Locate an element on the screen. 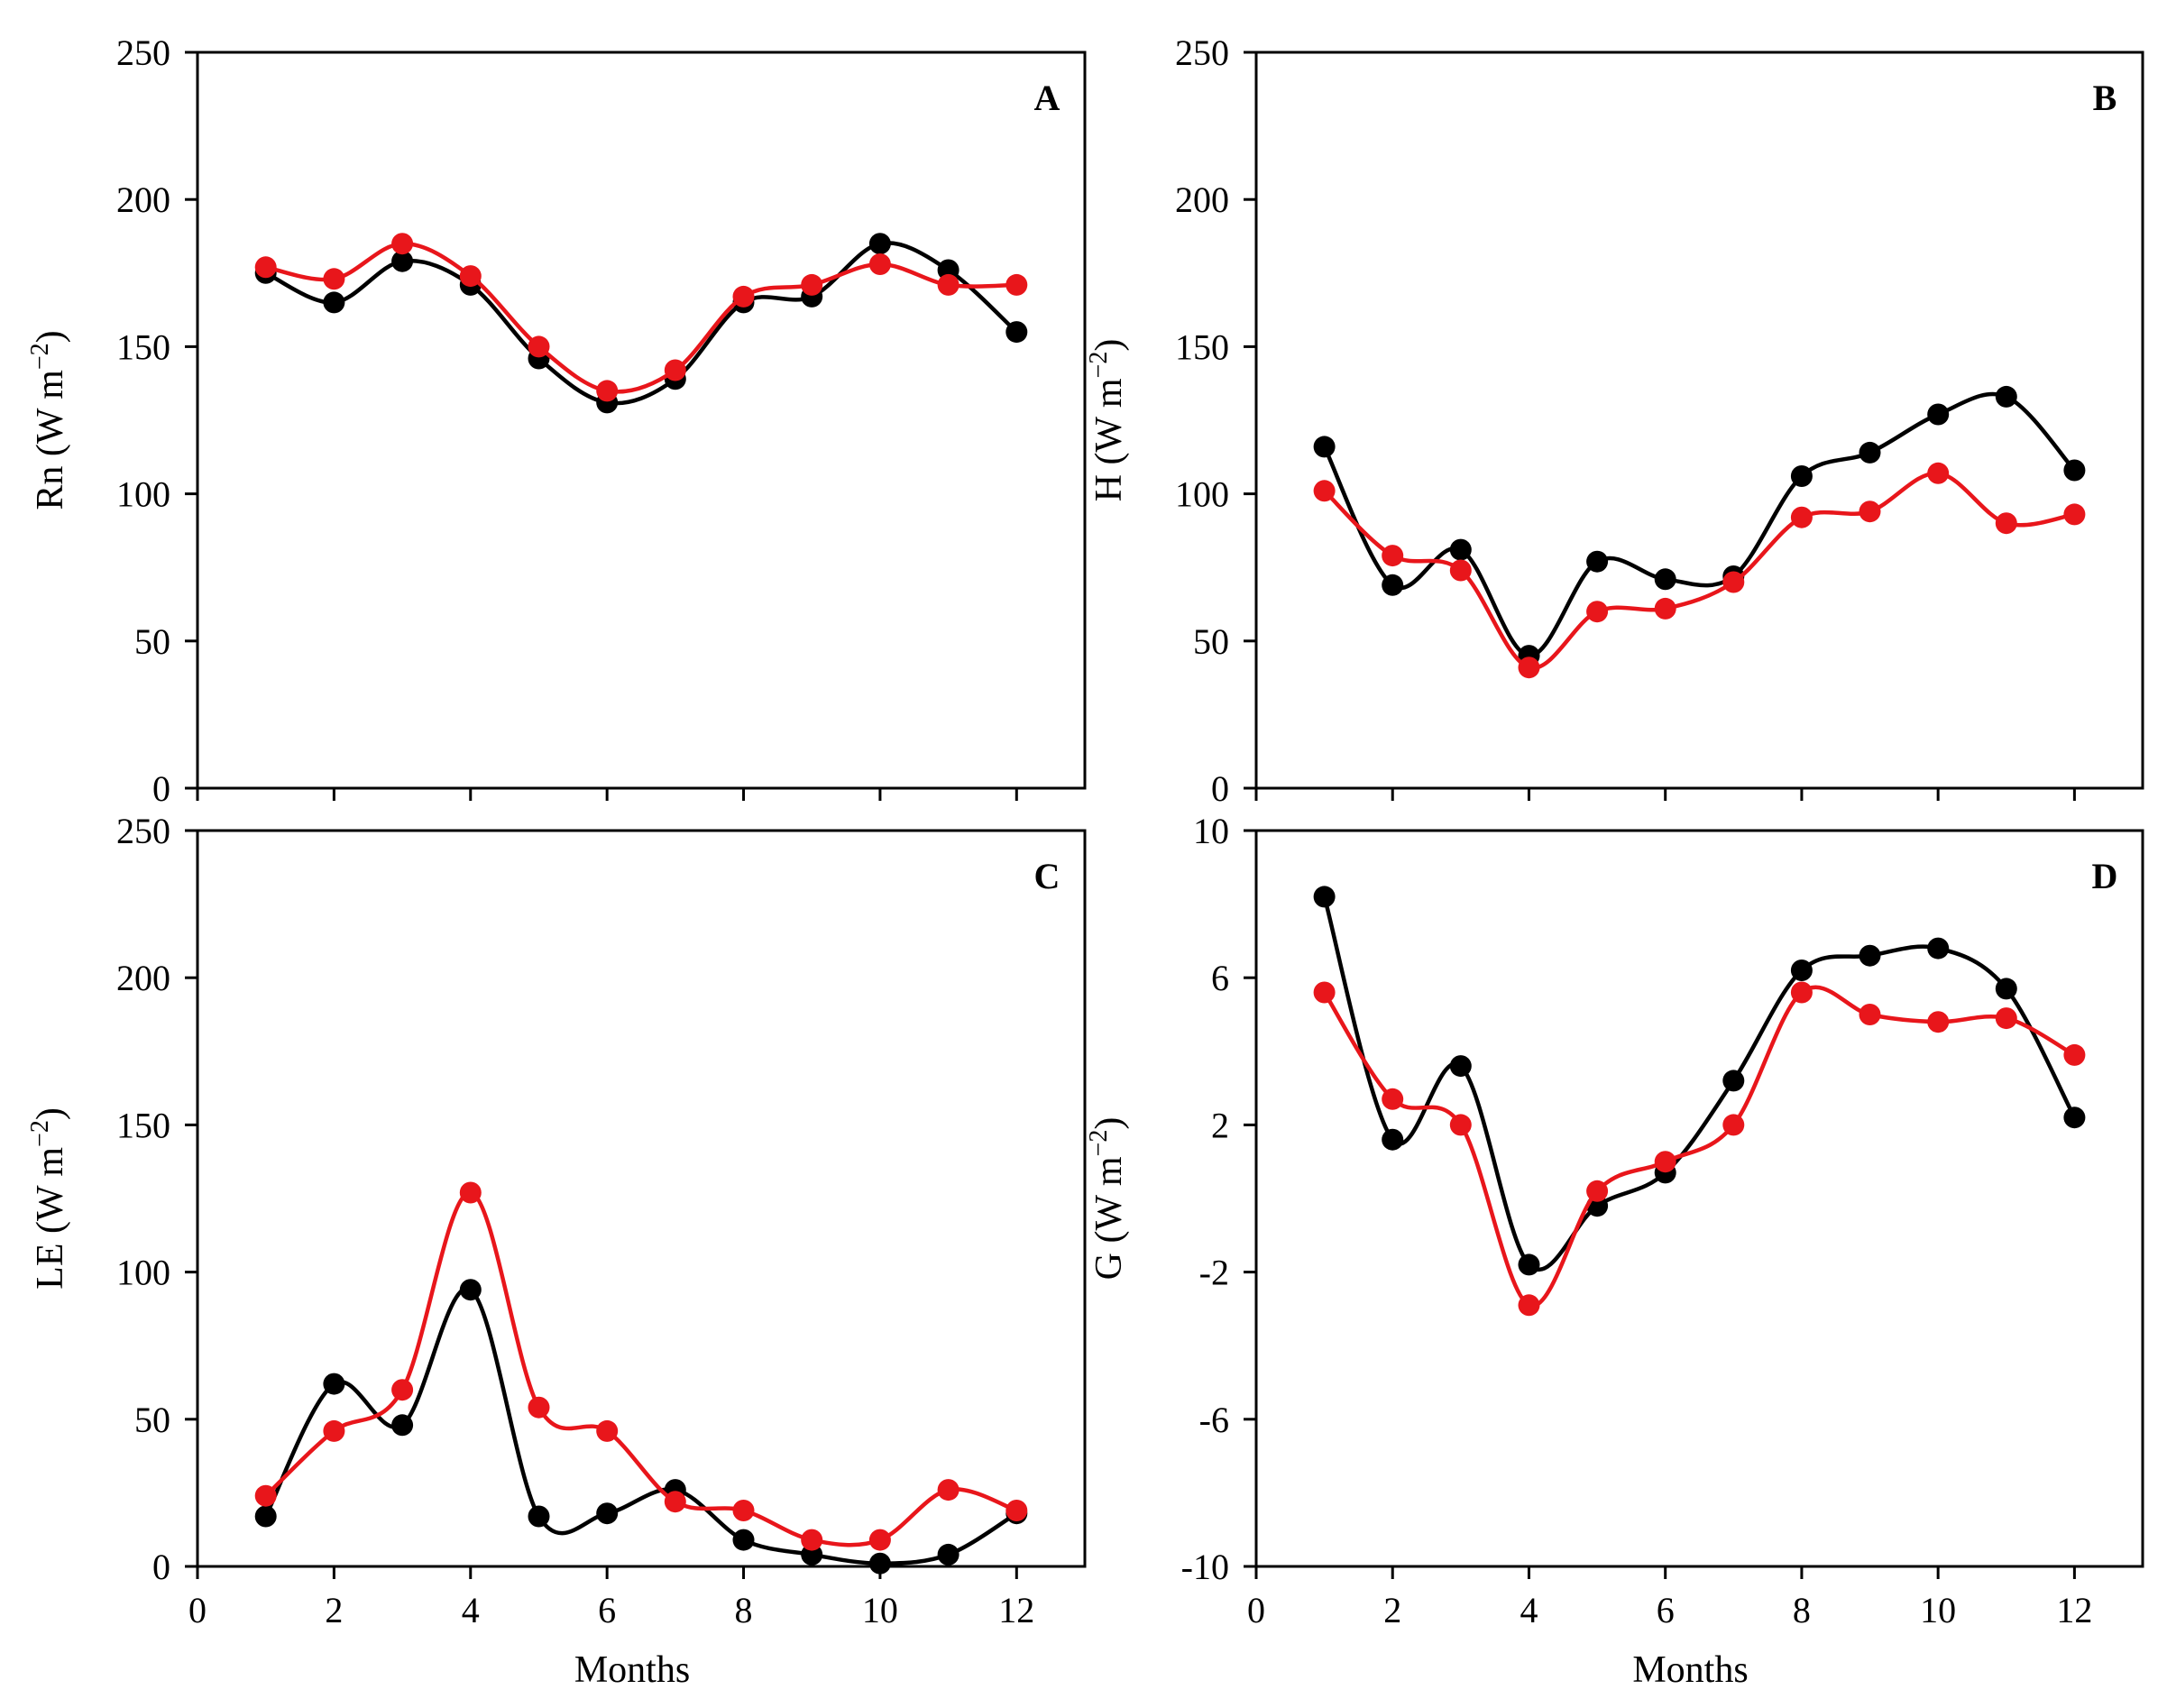  x-tick-label-c: 8 is located at coordinates (744, 1610).